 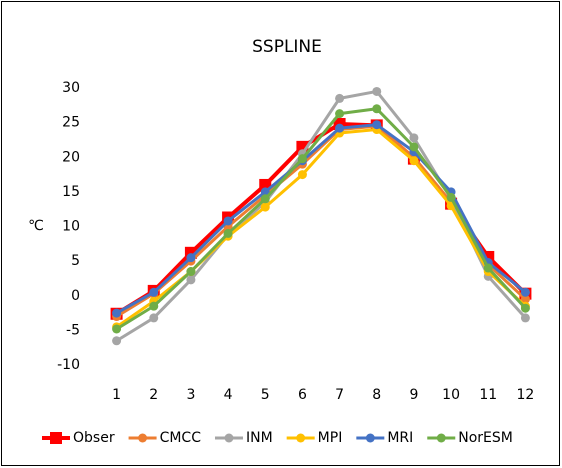 I want to click on x-tick-label: 6, so click(x=302, y=395).